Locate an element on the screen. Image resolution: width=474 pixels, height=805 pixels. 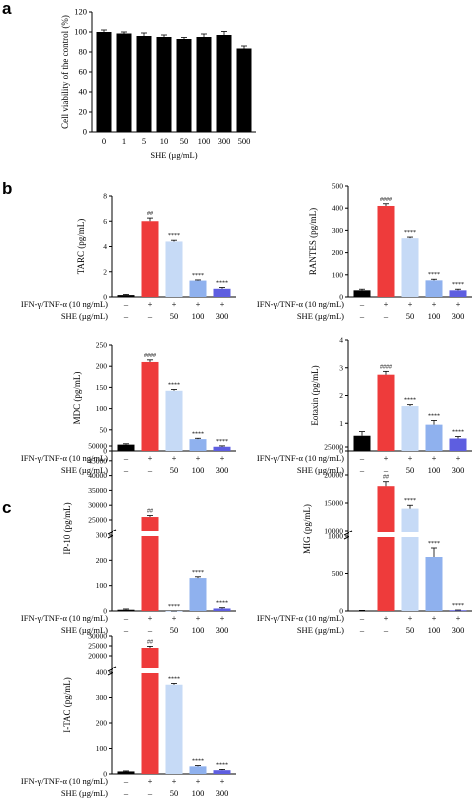
y-tick-label: 300 is located at coordinates (102, 535).